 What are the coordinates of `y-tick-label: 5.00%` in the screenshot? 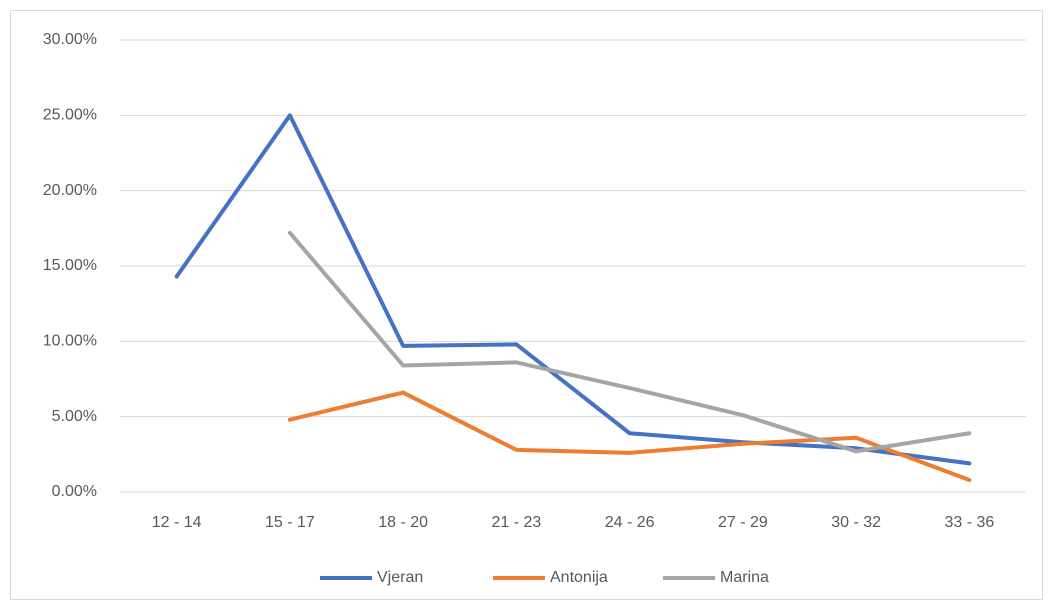 It's located at (74, 416).